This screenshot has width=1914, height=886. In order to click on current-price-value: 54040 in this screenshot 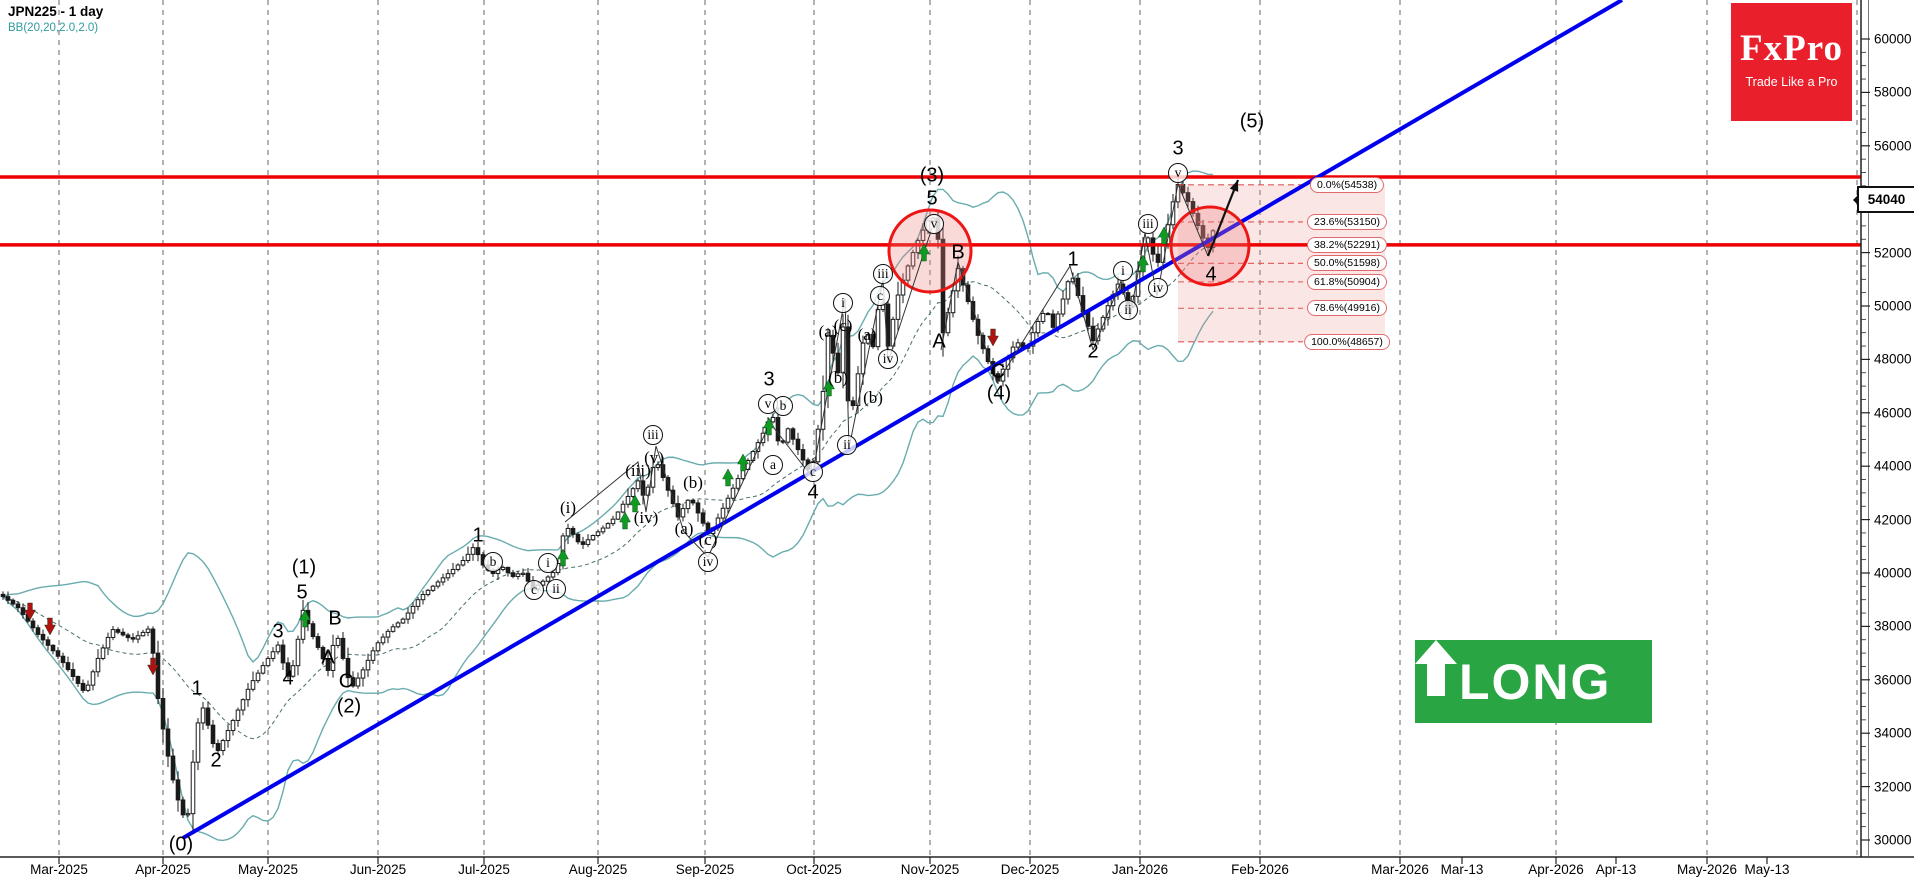, I will do `click(1886, 199)`.